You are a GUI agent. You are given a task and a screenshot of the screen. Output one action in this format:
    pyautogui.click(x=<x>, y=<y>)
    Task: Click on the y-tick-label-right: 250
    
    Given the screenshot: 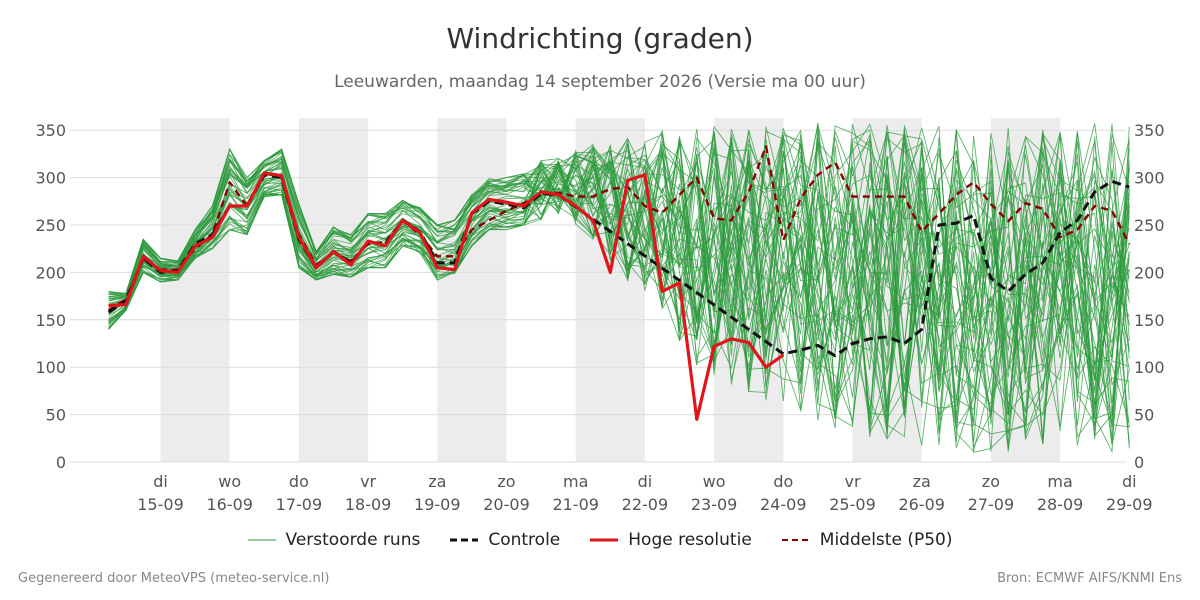 What is the action you would take?
    pyautogui.click(x=1149, y=225)
    